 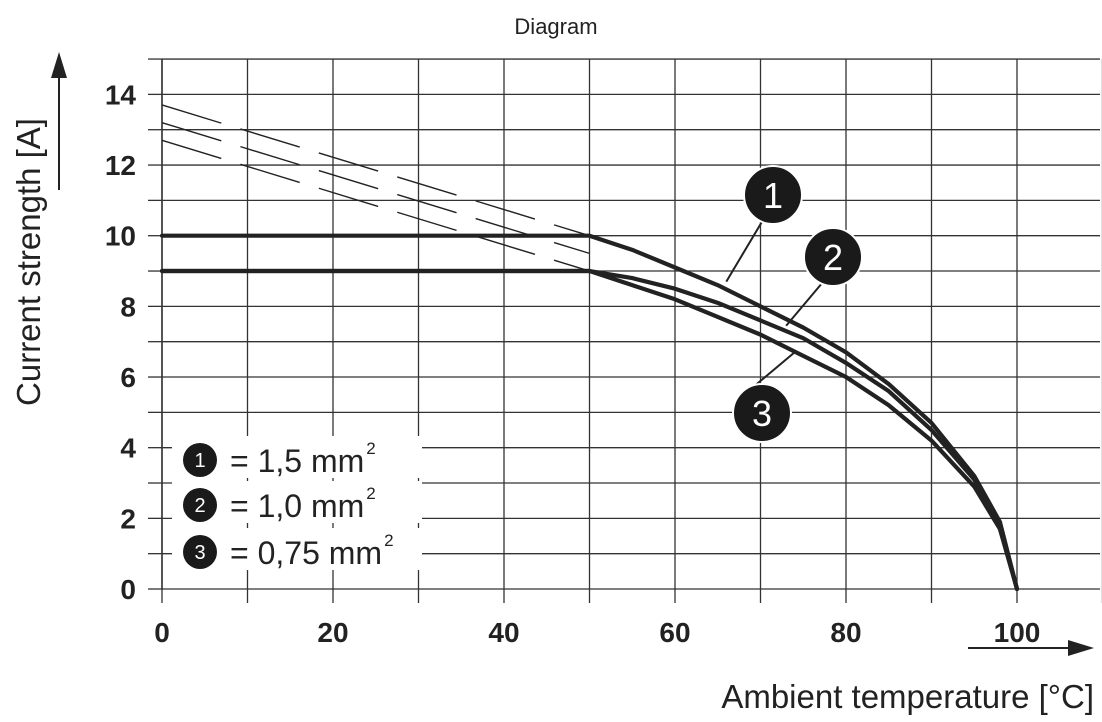 What do you see at coordinates (128, 377) in the screenshot?
I see `y-tick-label: 6` at bounding box center [128, 377].